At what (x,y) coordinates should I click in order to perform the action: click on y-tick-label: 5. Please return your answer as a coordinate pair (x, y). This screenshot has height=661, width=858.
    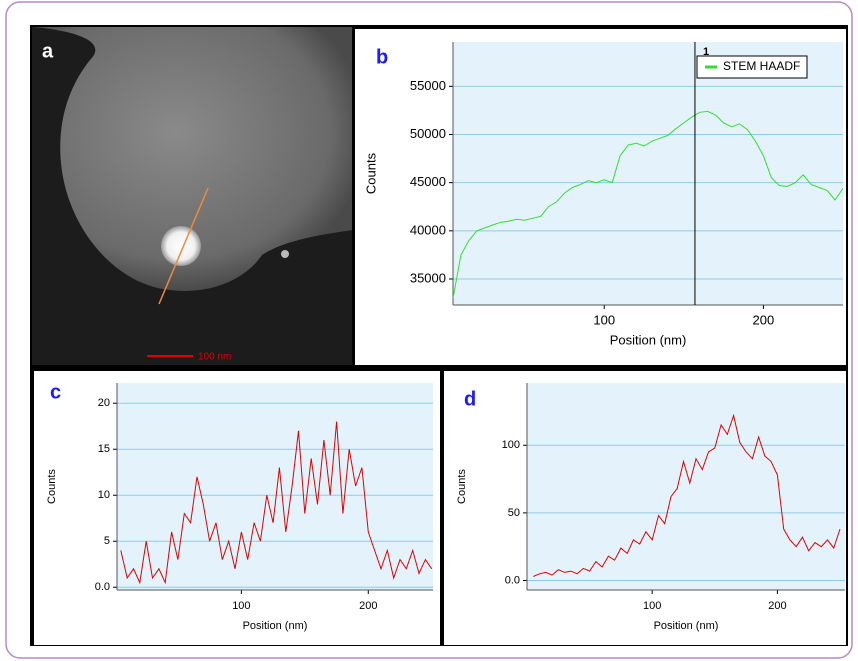
    Looking at the image, I should click on (107, 541).